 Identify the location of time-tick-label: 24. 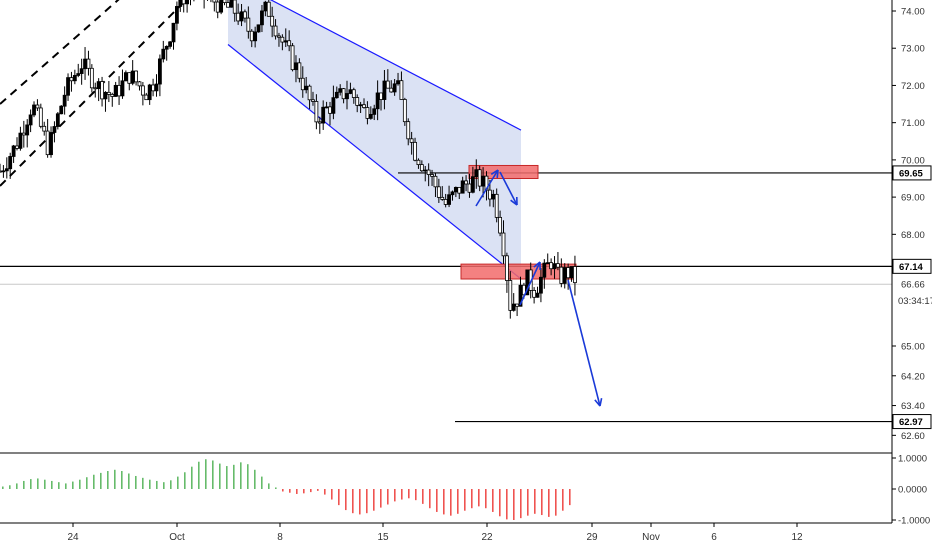
(73, 537).